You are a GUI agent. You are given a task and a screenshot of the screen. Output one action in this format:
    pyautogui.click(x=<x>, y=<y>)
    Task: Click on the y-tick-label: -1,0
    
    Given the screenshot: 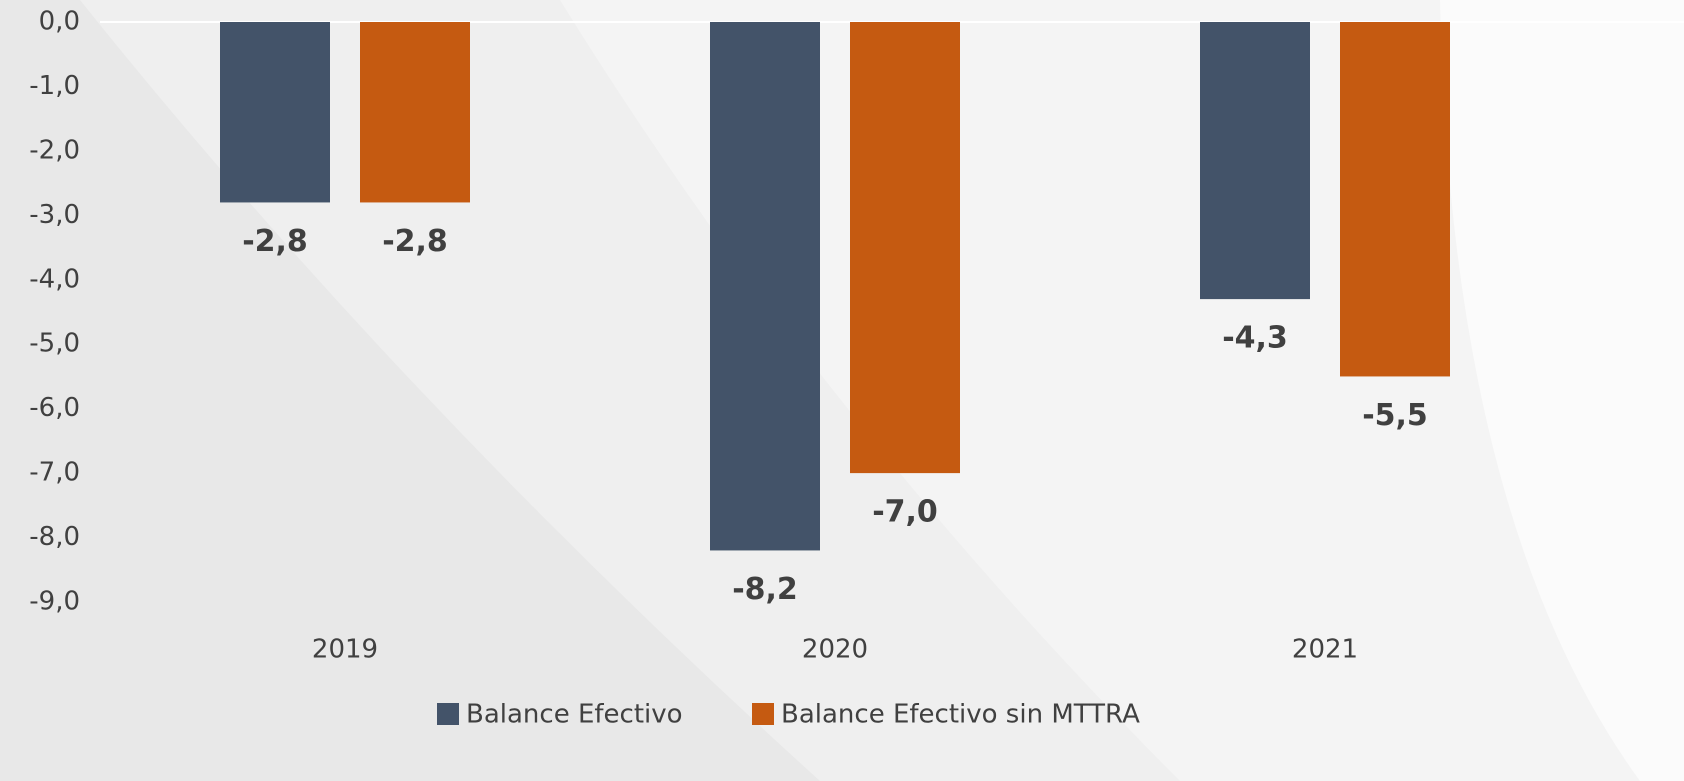 What is the action you would take?
    pyautogui.click(x=54, y=86)
    